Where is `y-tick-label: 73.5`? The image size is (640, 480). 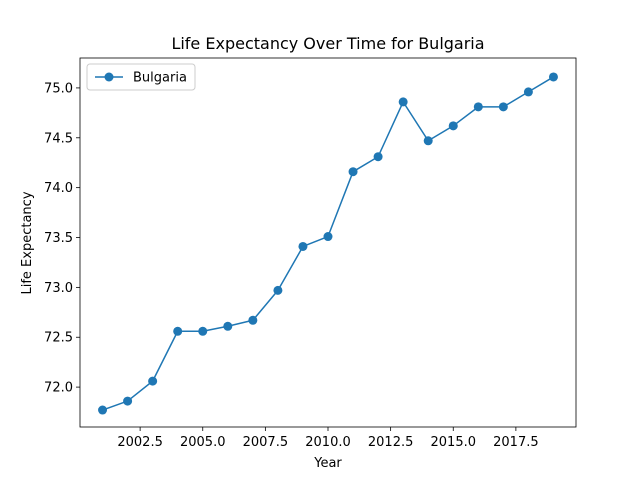 y-tick-label: 73.5 is located at coordinates (58, 238).